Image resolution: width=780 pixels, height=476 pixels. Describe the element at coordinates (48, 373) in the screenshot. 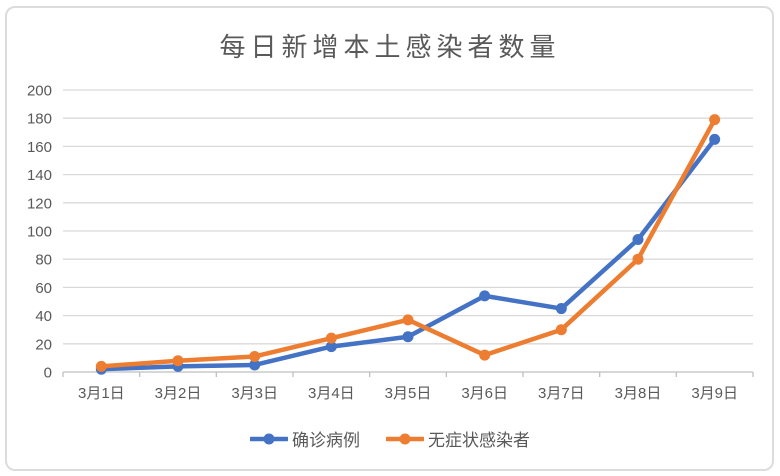

I see `y-tick-label: 0` at that location.